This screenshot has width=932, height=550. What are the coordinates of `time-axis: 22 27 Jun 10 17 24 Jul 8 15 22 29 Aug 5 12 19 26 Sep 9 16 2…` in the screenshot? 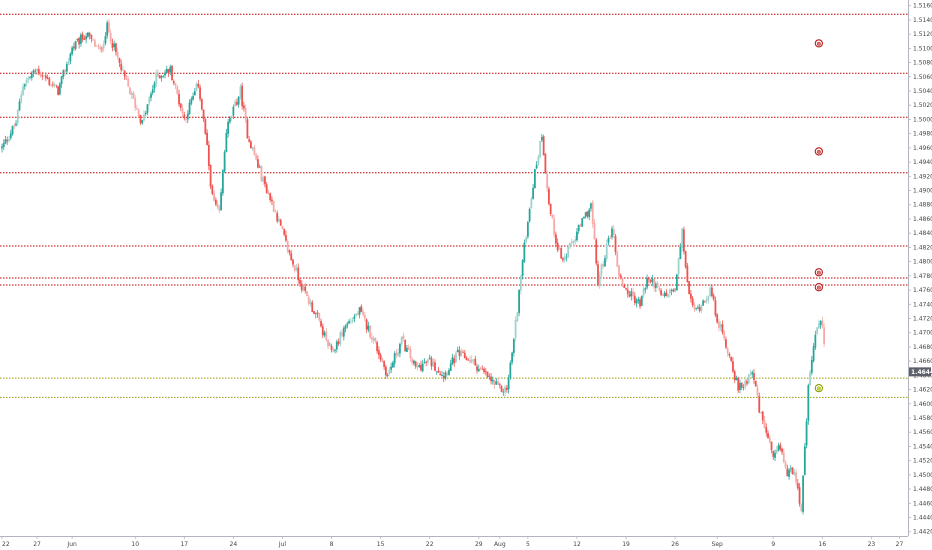 It's located at (452, 542).